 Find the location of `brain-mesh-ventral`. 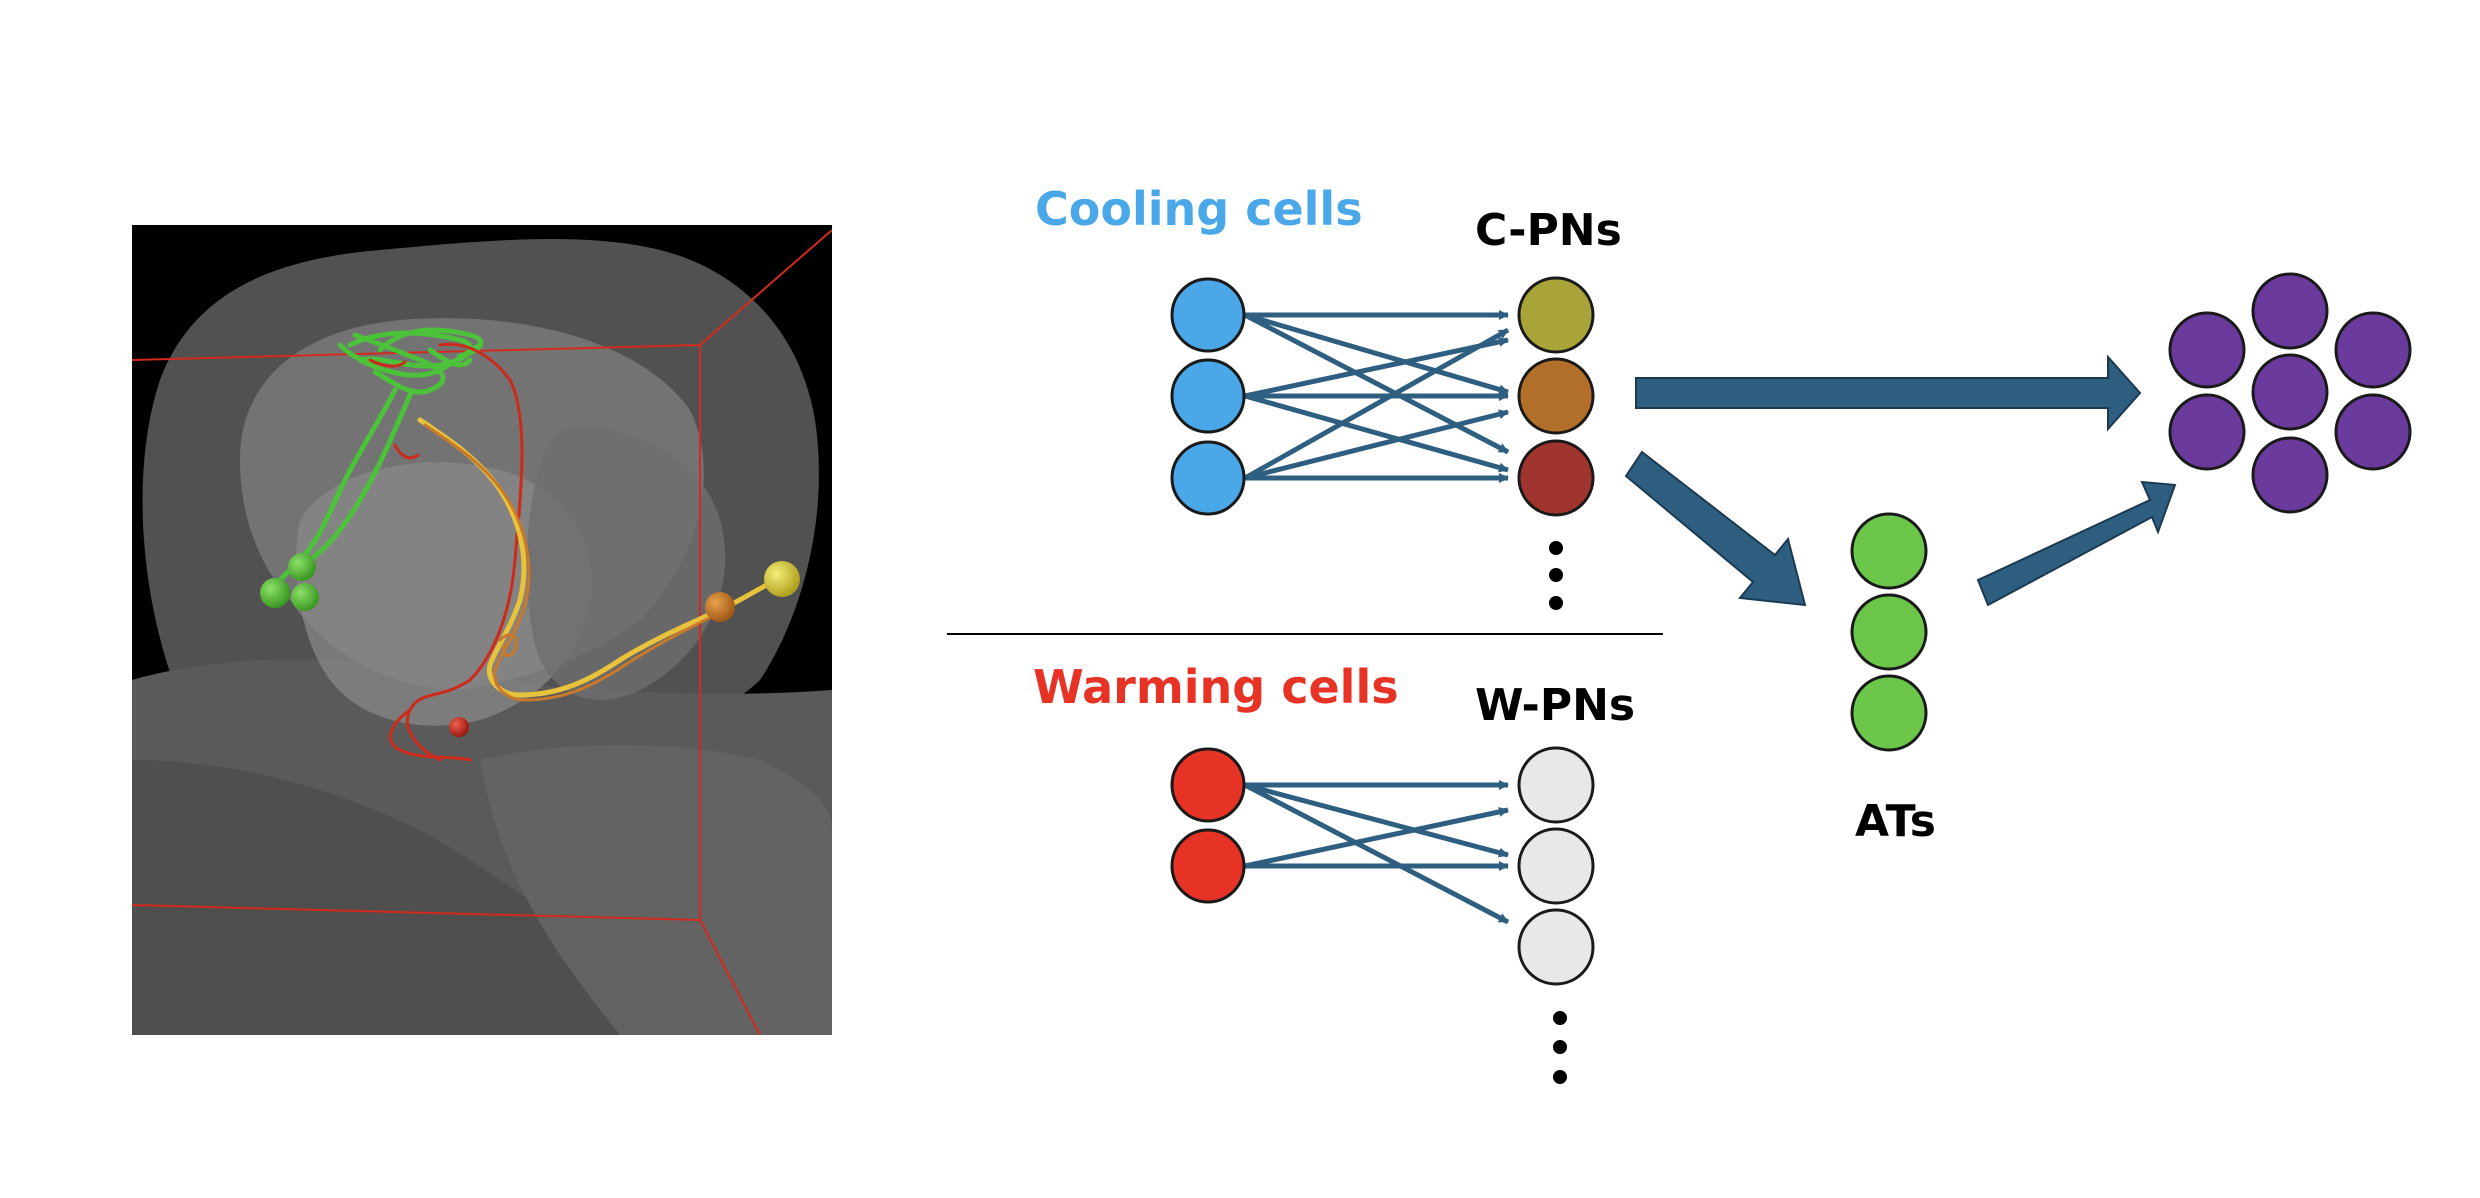

brain-mesh-ventral is located at coordinates (416, 897).